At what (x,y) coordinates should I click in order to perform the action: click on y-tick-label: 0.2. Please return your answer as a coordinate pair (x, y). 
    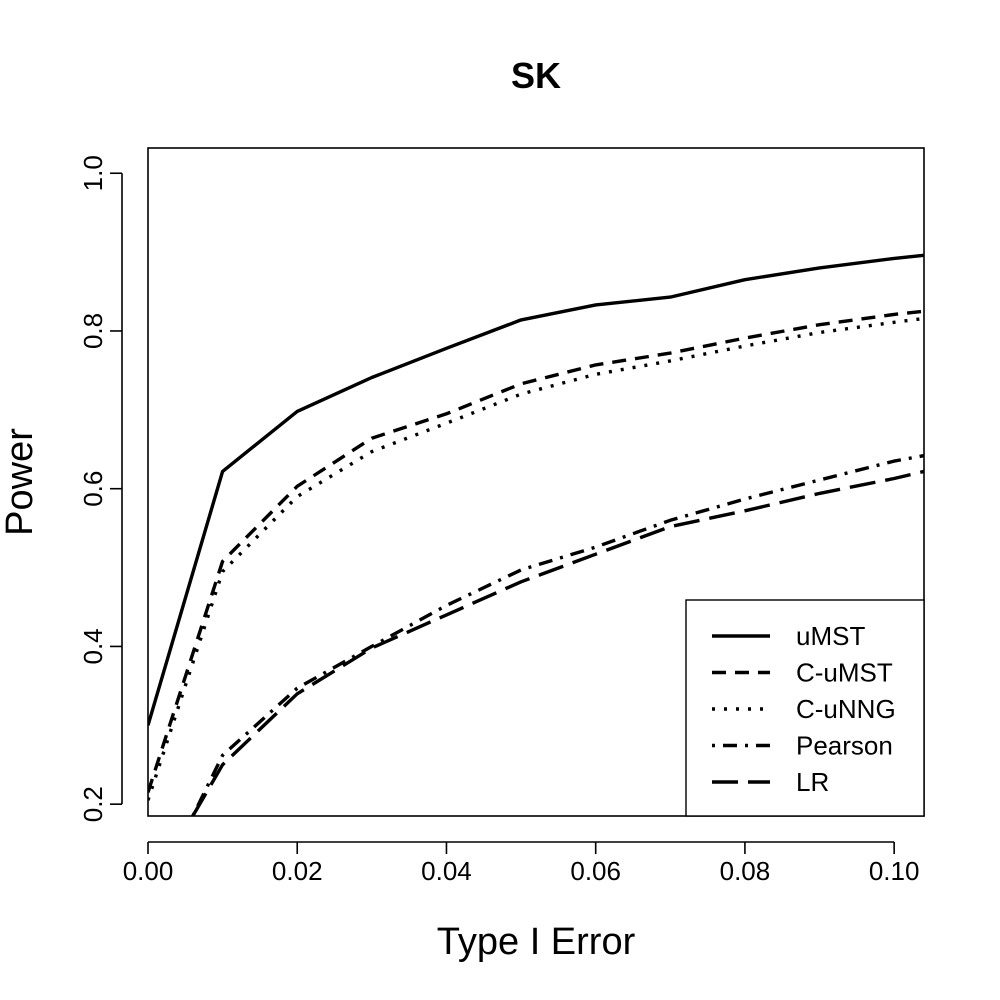
    Looking at the image, I should click on (93, 804).